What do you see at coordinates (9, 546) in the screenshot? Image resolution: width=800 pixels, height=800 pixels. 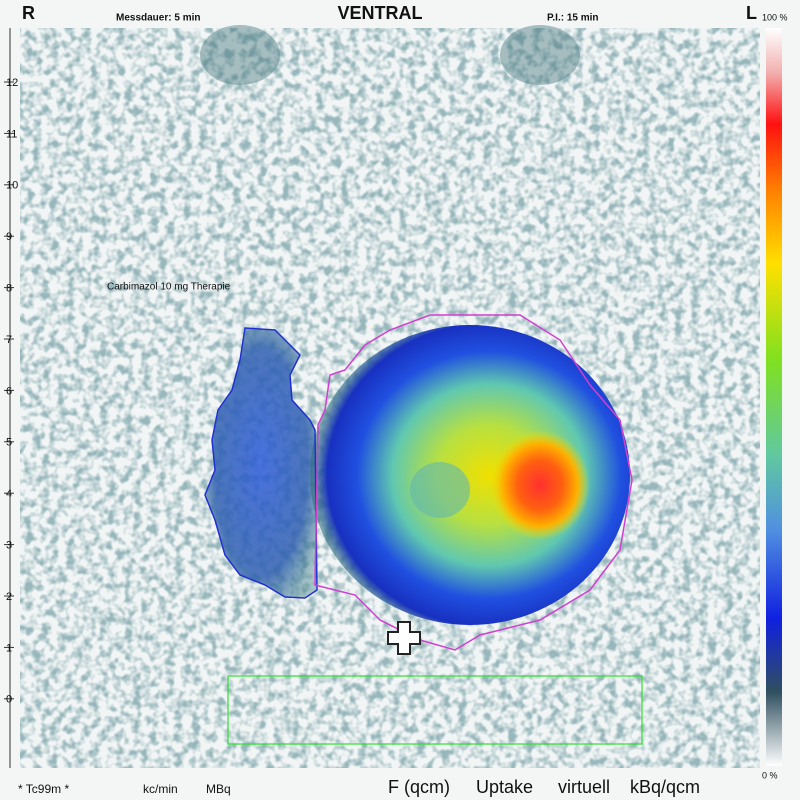 I see `ruler-label: 3` at bounding box center [9, 546].